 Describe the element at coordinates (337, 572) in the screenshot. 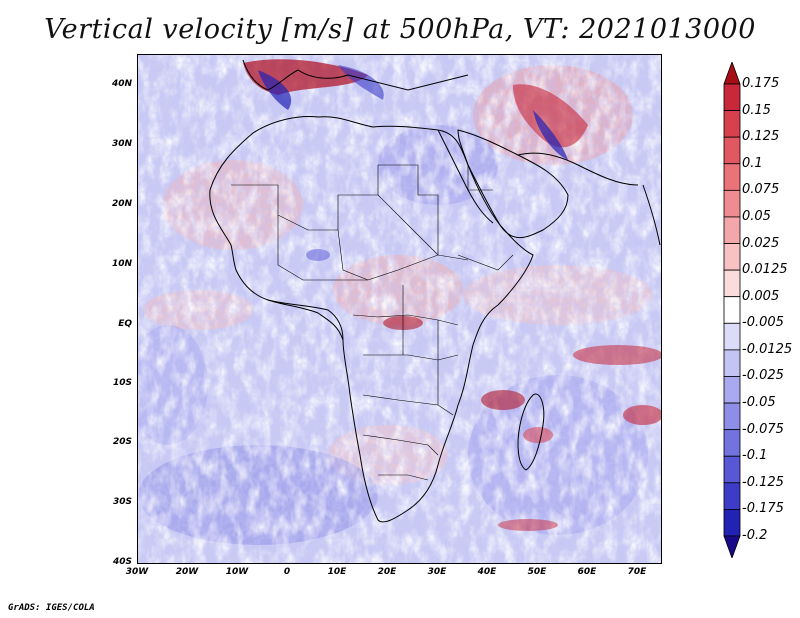

I see `lon-tick-label: 10E` at that location.